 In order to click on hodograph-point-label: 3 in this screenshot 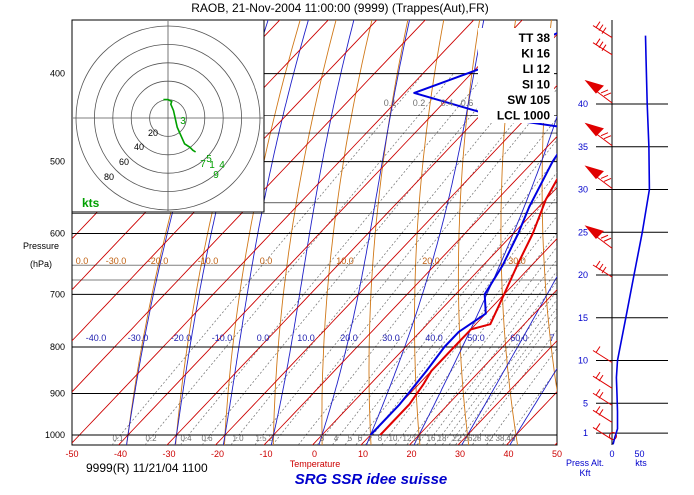, I will do `click(183, 121)`.